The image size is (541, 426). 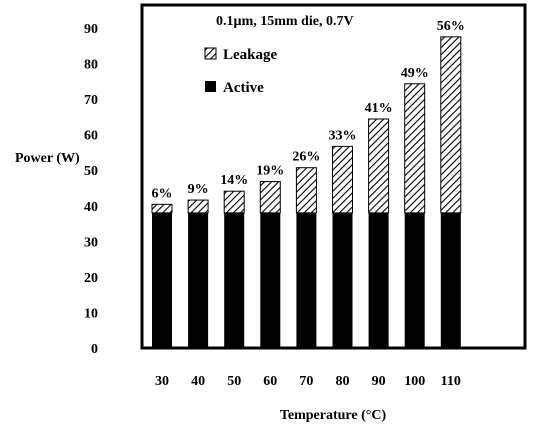 What do you see at coordinates (234, 381) in the screenshot?
I see `x-tick-50: 50` at bounding box center [234, 381].